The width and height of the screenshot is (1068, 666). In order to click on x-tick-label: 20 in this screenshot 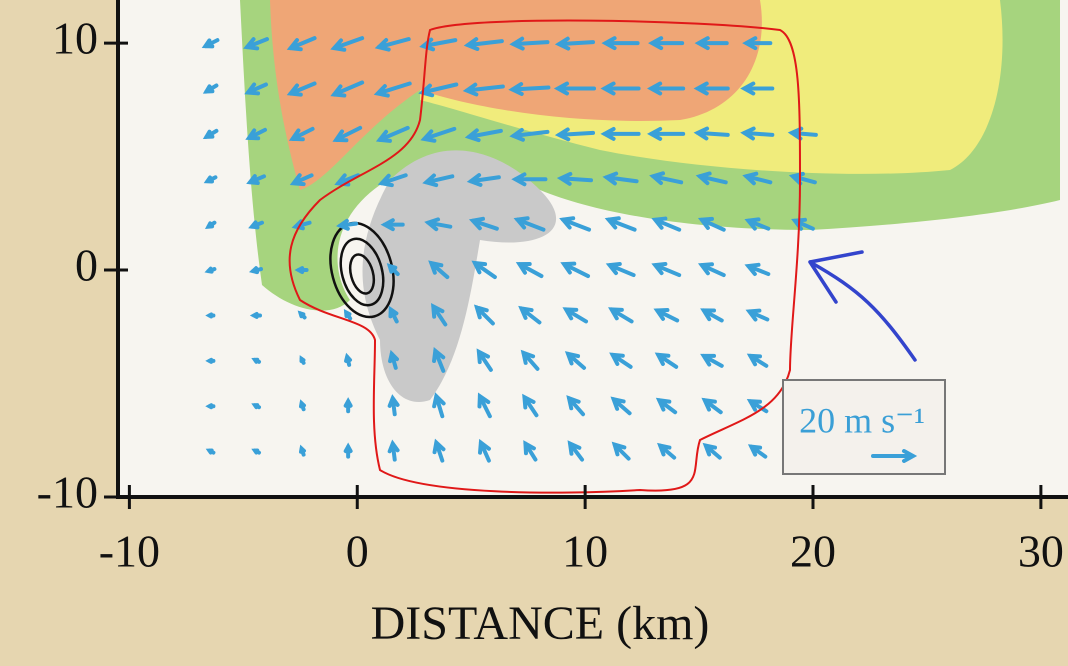, I will do `click(813, 551)`.